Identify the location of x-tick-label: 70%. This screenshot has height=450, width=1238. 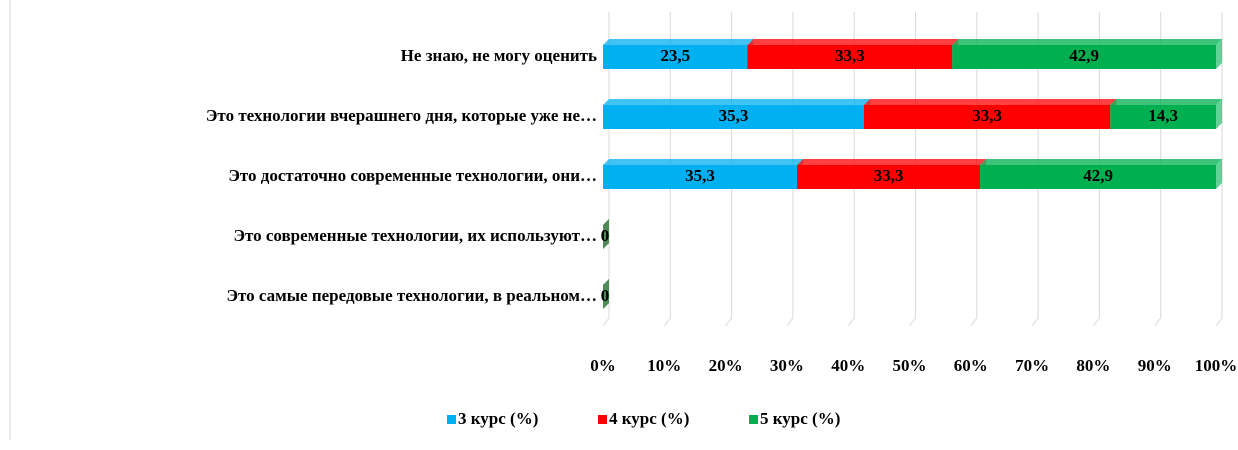
(1032, 365).